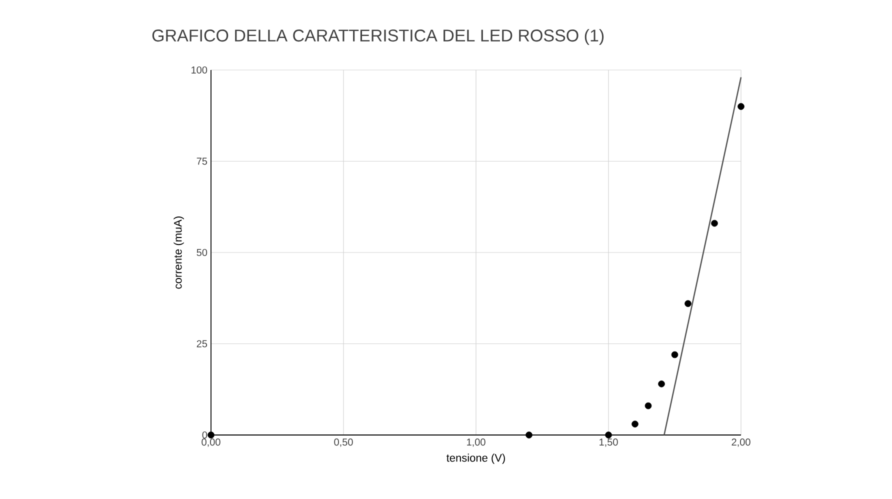 Image resolution: width=892 pixels, height=499 pixels. What do you see at coordinates (202, 161) in the screenshot?
I see `y-tick-label: 75` at bounding box center [202, 161].